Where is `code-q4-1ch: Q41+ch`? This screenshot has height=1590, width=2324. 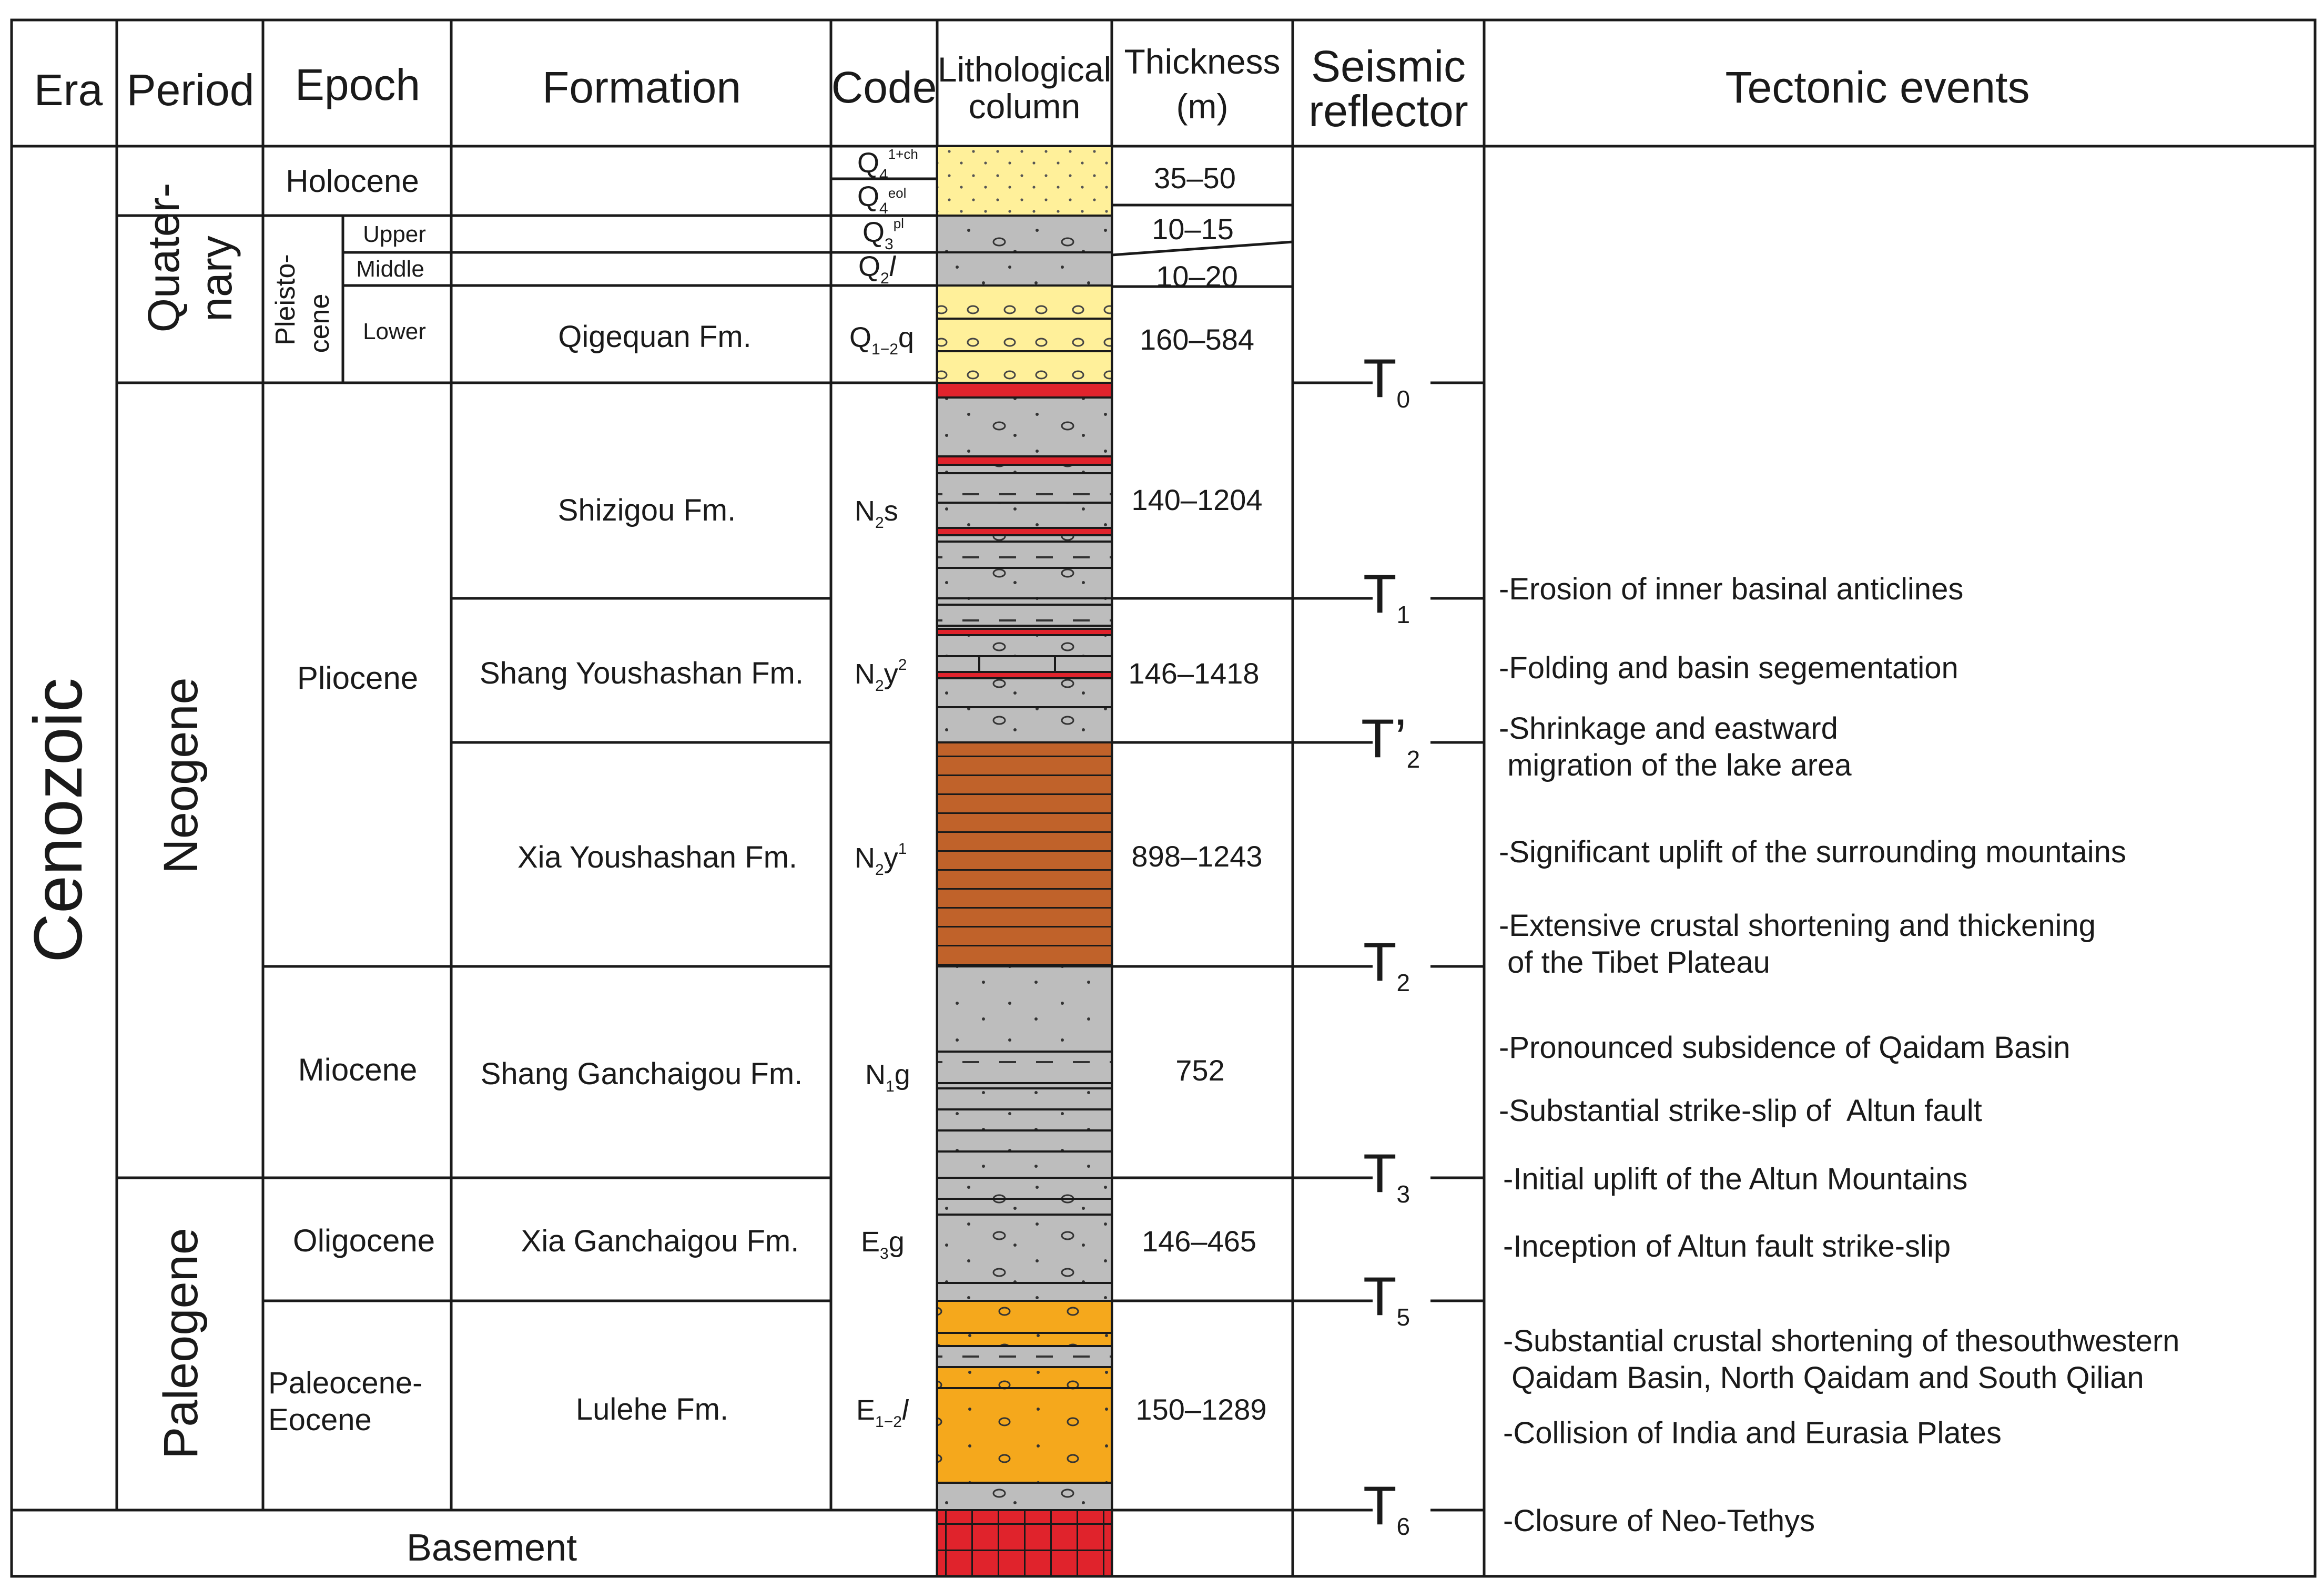
code-q4-1ch: Q41+ch is located at coordinates (887, 165).